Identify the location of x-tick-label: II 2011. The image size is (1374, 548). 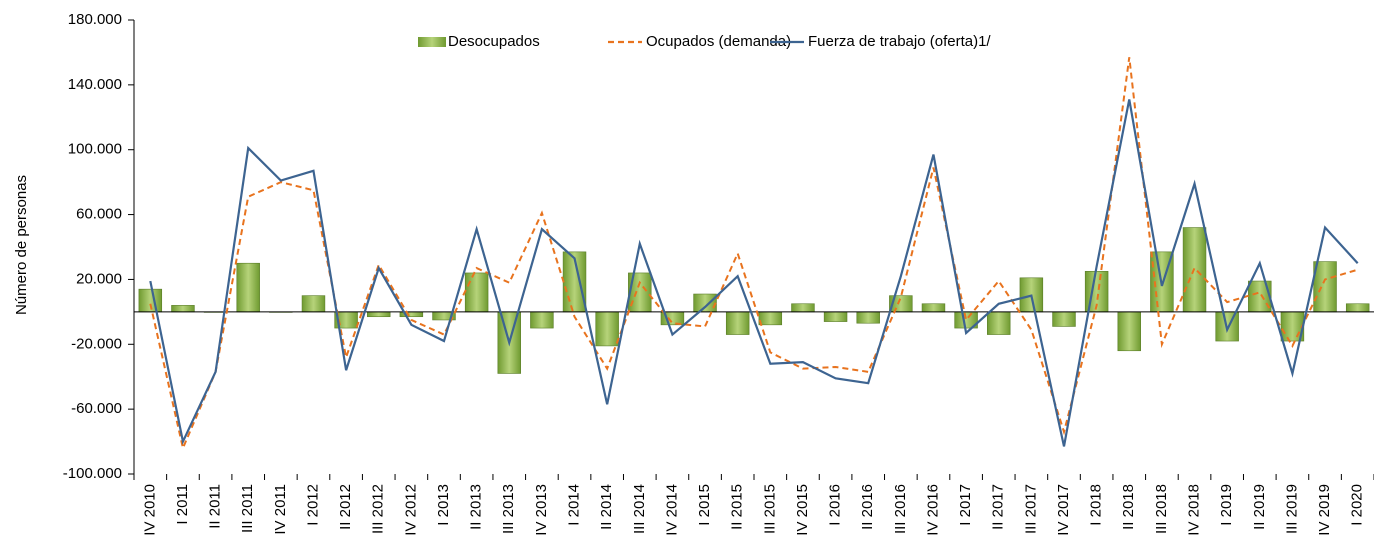
(215, 506).